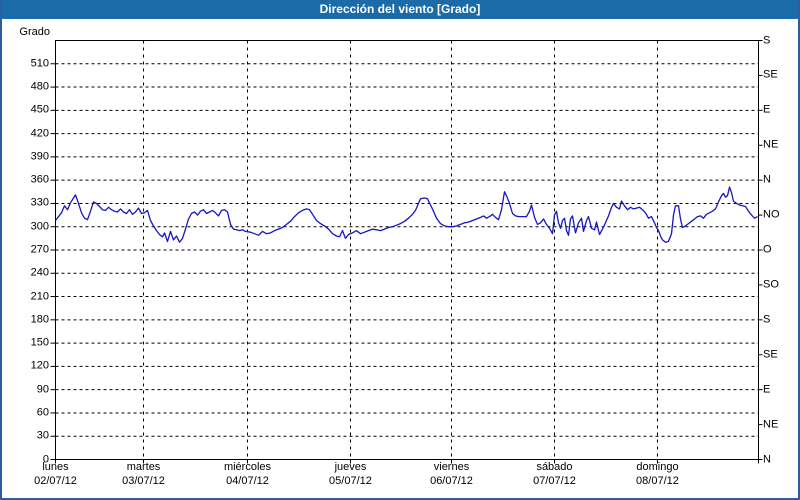  What do you see at coordinates (350, 467) in the screenshot?
I see `day-label: jueves` at bounding box center [350, 467].